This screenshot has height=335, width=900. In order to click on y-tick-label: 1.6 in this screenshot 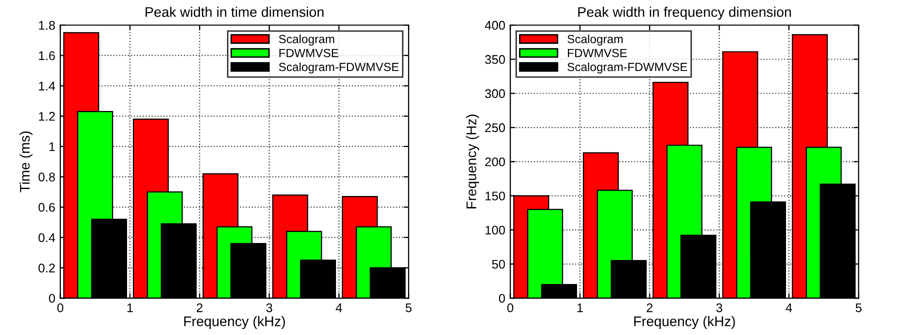, I will do `click(47, 55)`.